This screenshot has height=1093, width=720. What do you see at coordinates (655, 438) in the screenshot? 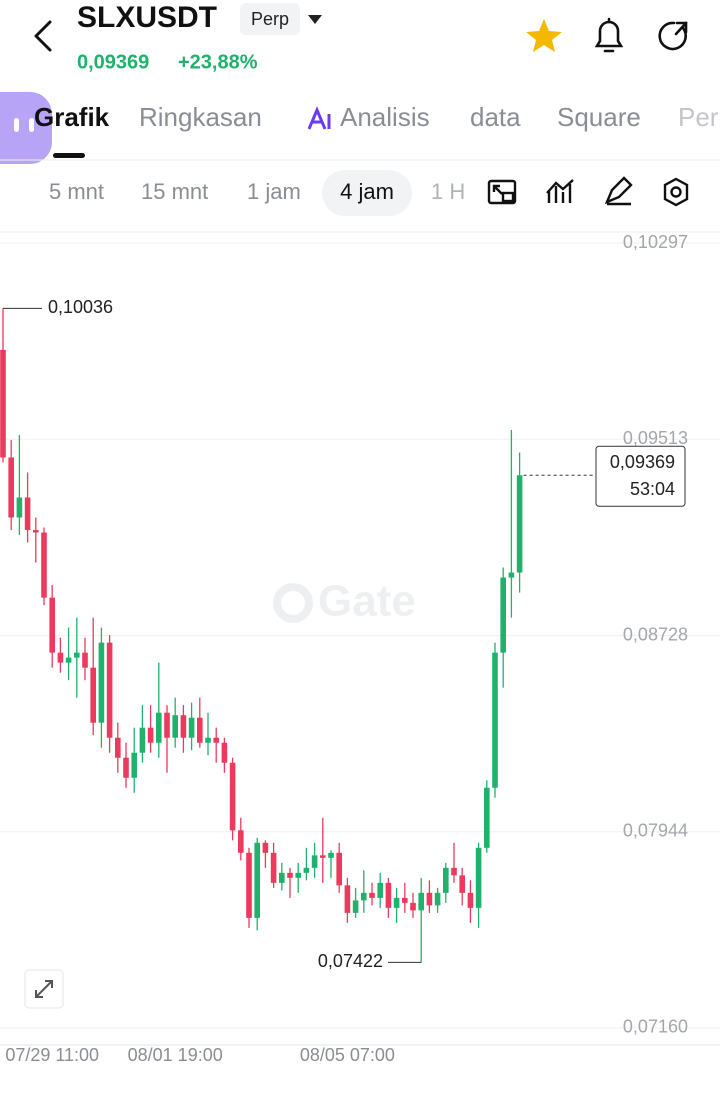
I see `y-tick-label: 0,09513` at bounding box center [655, 438].